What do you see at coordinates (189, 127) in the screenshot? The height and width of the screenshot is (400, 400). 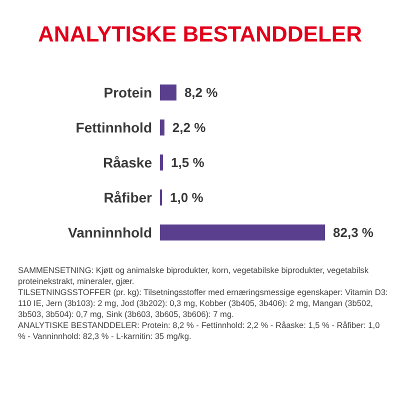 I see `data-label: 2,2 %` at bounding box center [189, 127].